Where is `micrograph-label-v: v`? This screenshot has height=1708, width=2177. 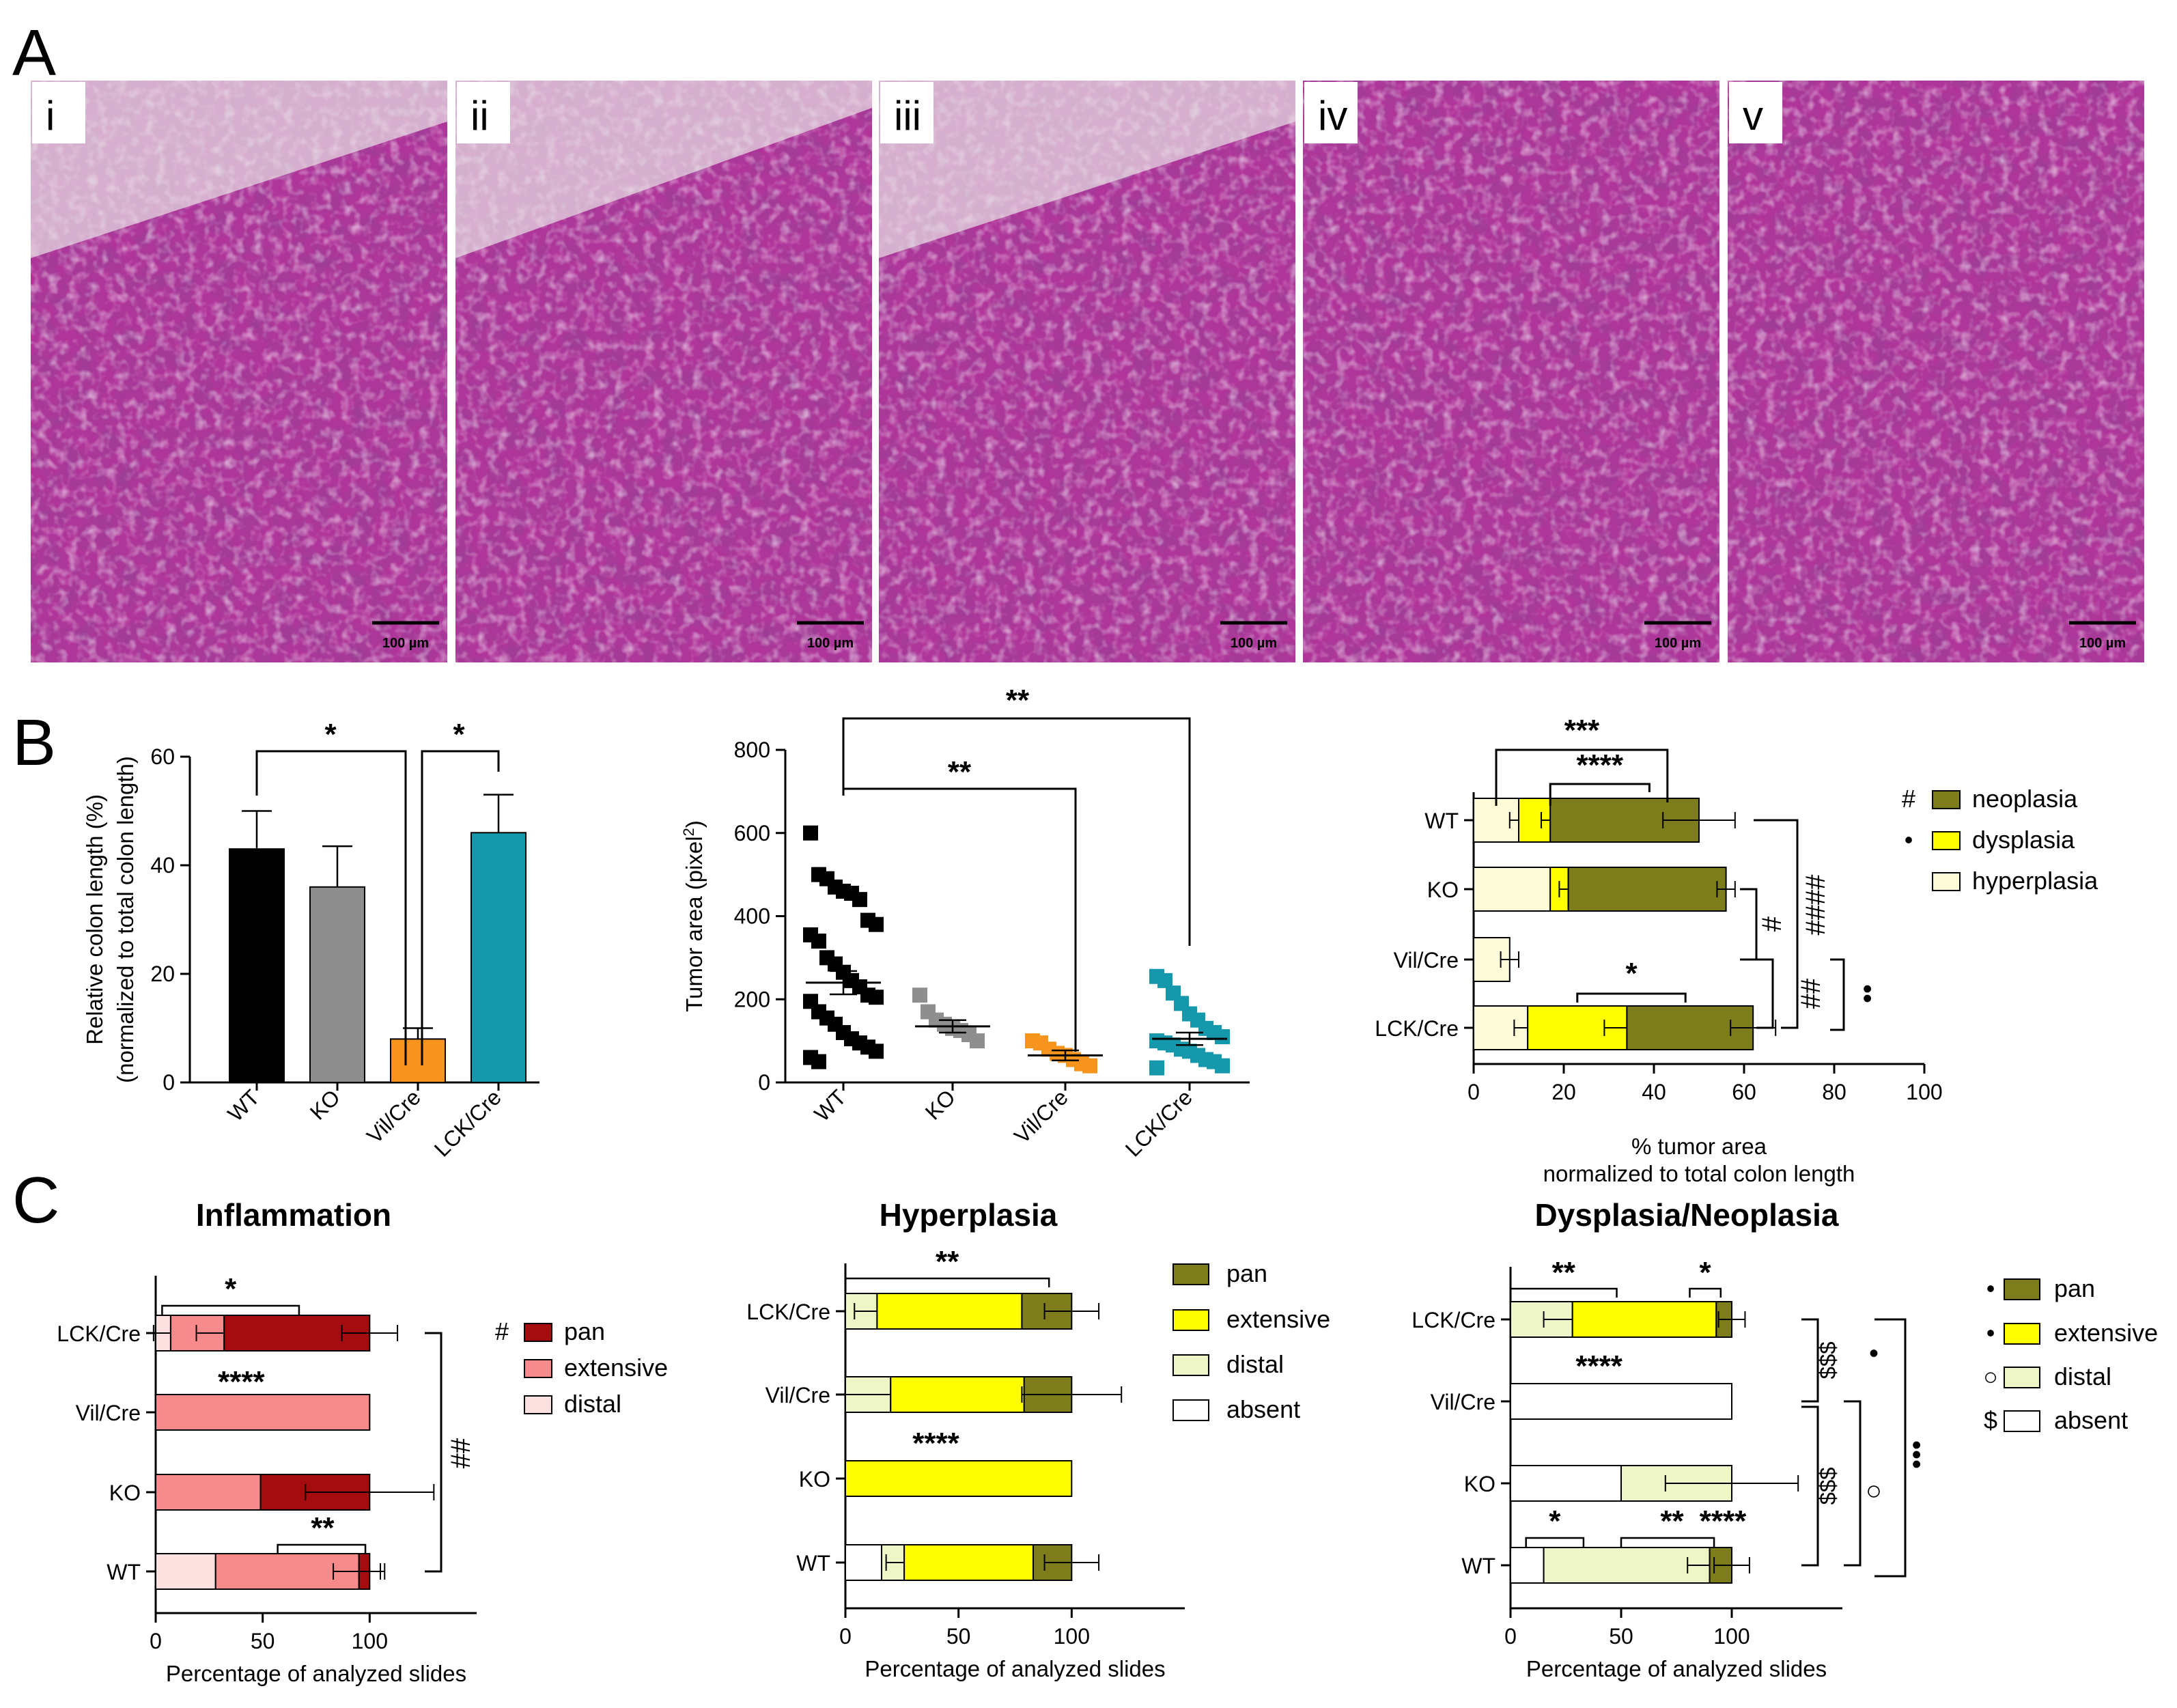 micrograph-label-v: v is located at coordinates (1753, 116).